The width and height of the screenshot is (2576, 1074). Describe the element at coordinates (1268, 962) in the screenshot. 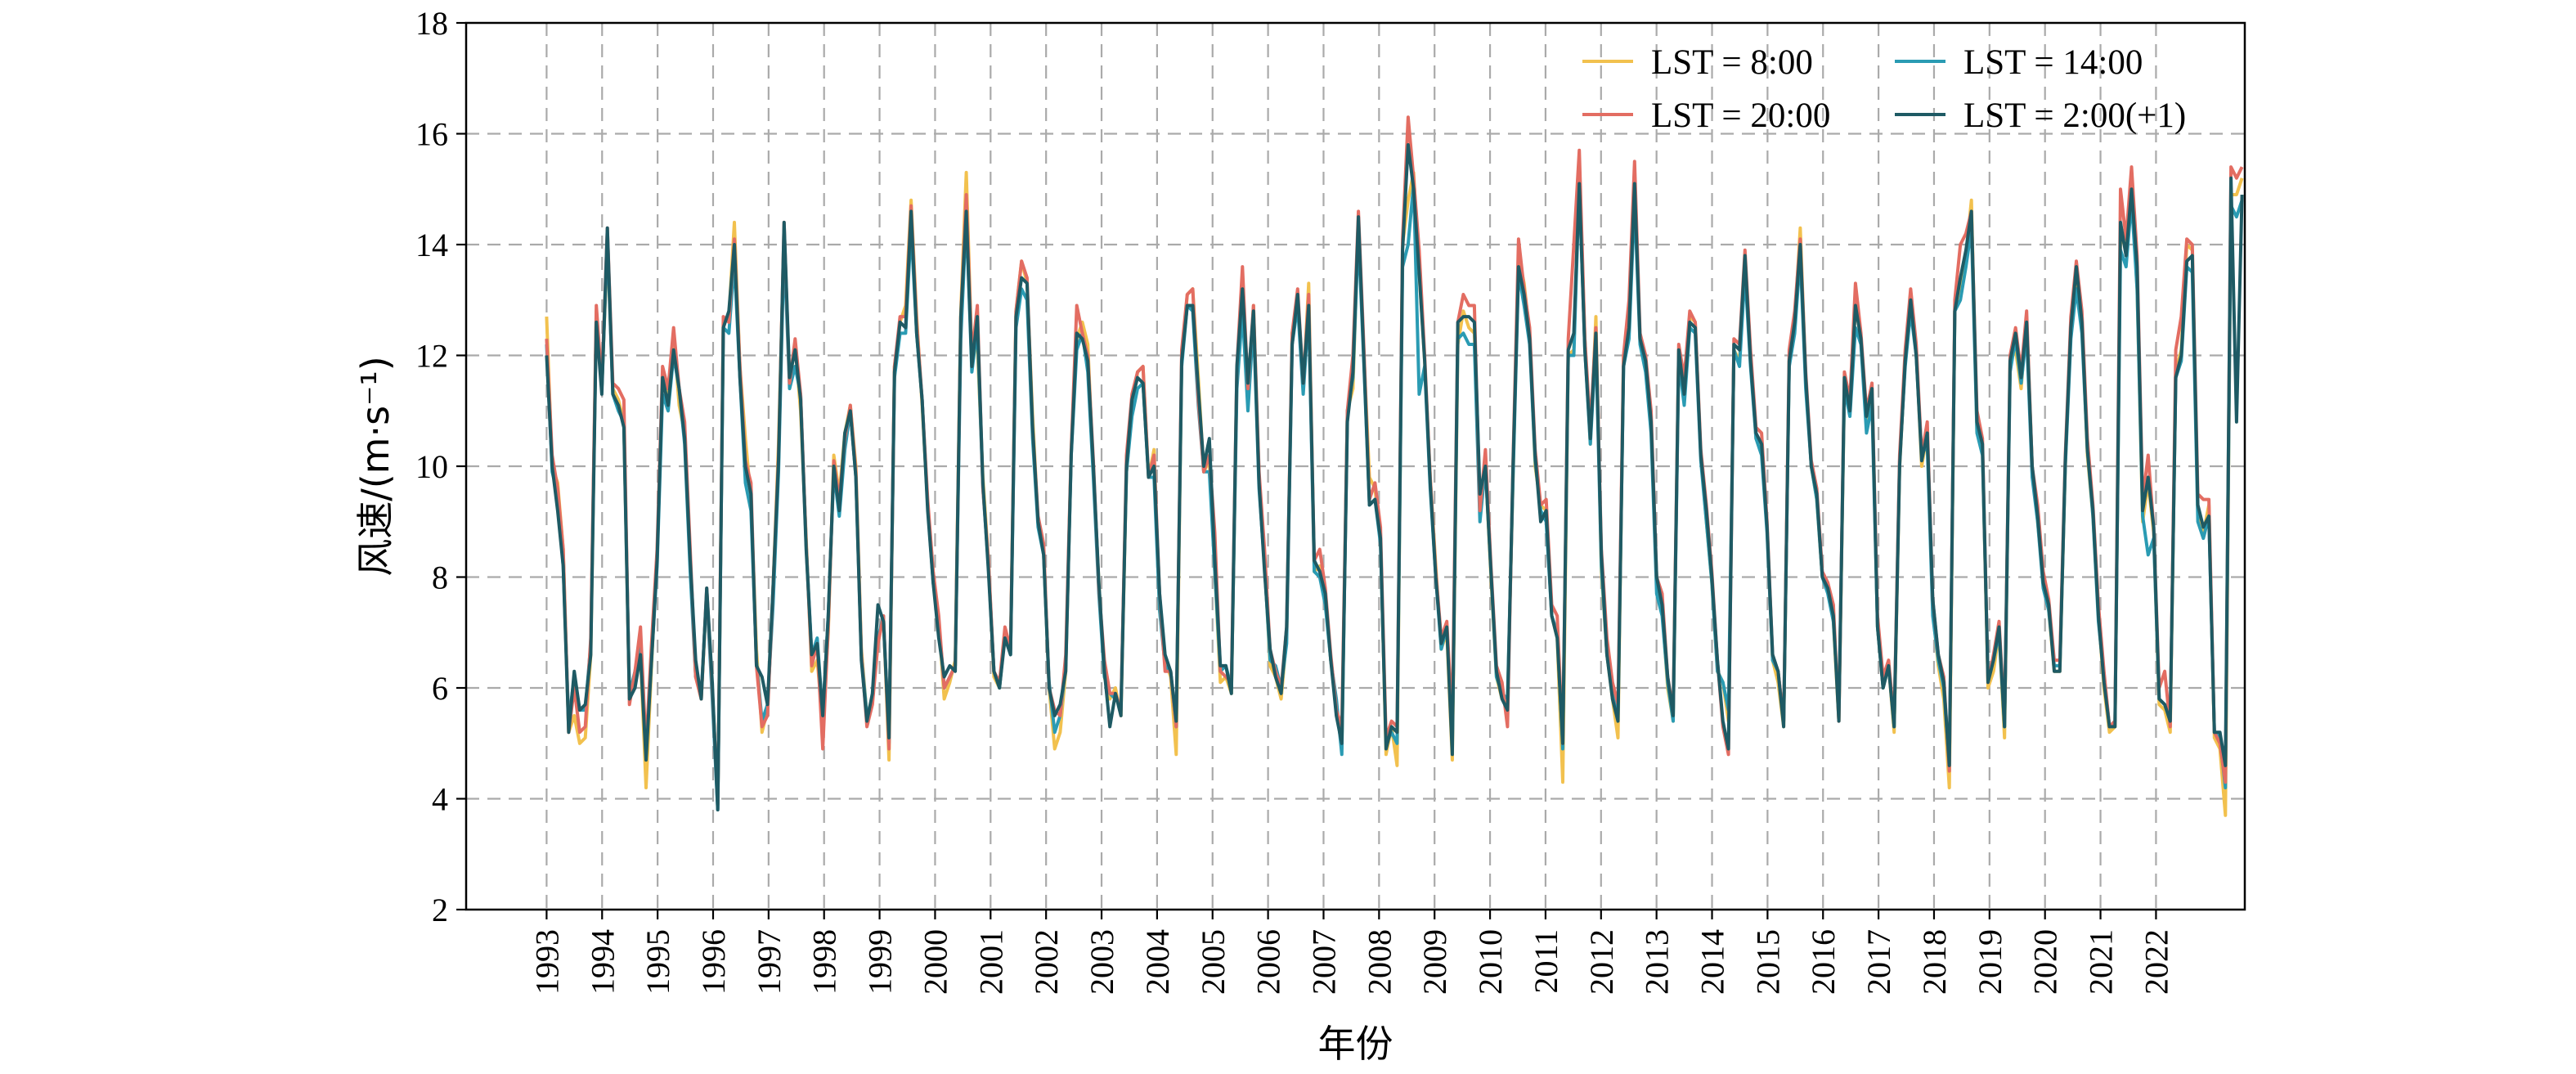

I see `x-tick-label: 2006` at that location.